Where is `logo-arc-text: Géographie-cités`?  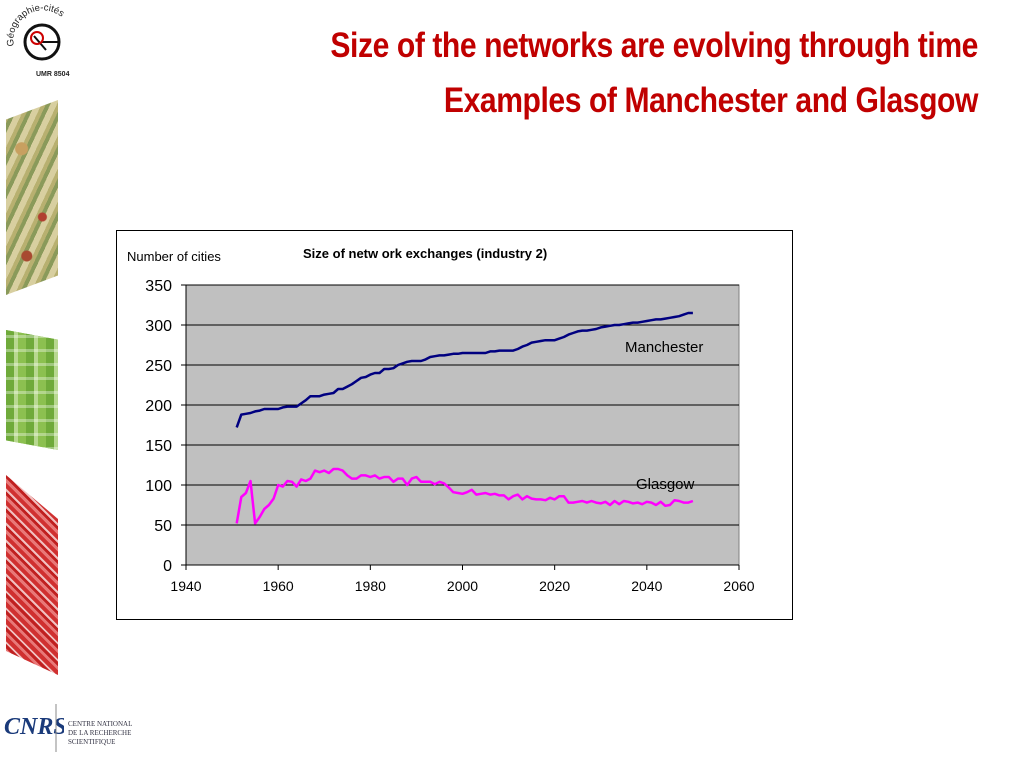
logo-arc-text: Géographie-cités is located at coordinates (35, 24).